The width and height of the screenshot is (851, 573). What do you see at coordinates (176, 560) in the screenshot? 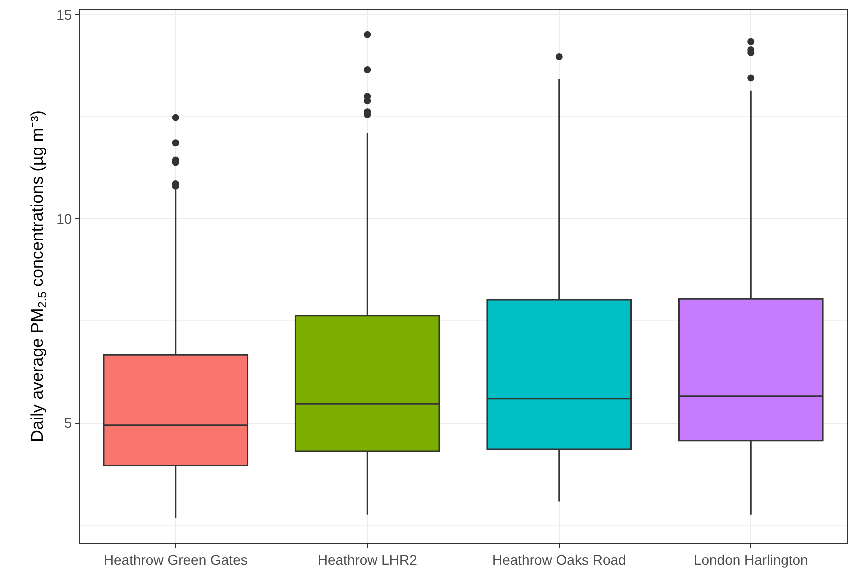
I see `x-tick-label: Heathrow Green Gates` at bounding box center [176, 560].